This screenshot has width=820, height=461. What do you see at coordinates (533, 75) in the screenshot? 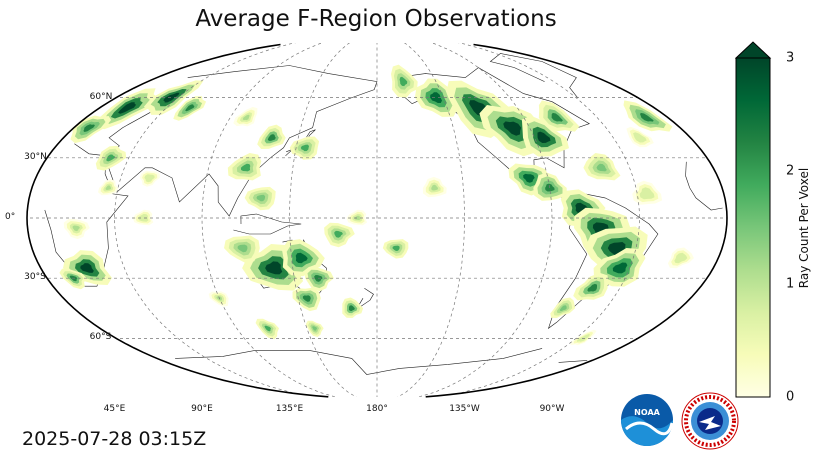
I see `coastline-greenland` at bounding box center [533, 75].